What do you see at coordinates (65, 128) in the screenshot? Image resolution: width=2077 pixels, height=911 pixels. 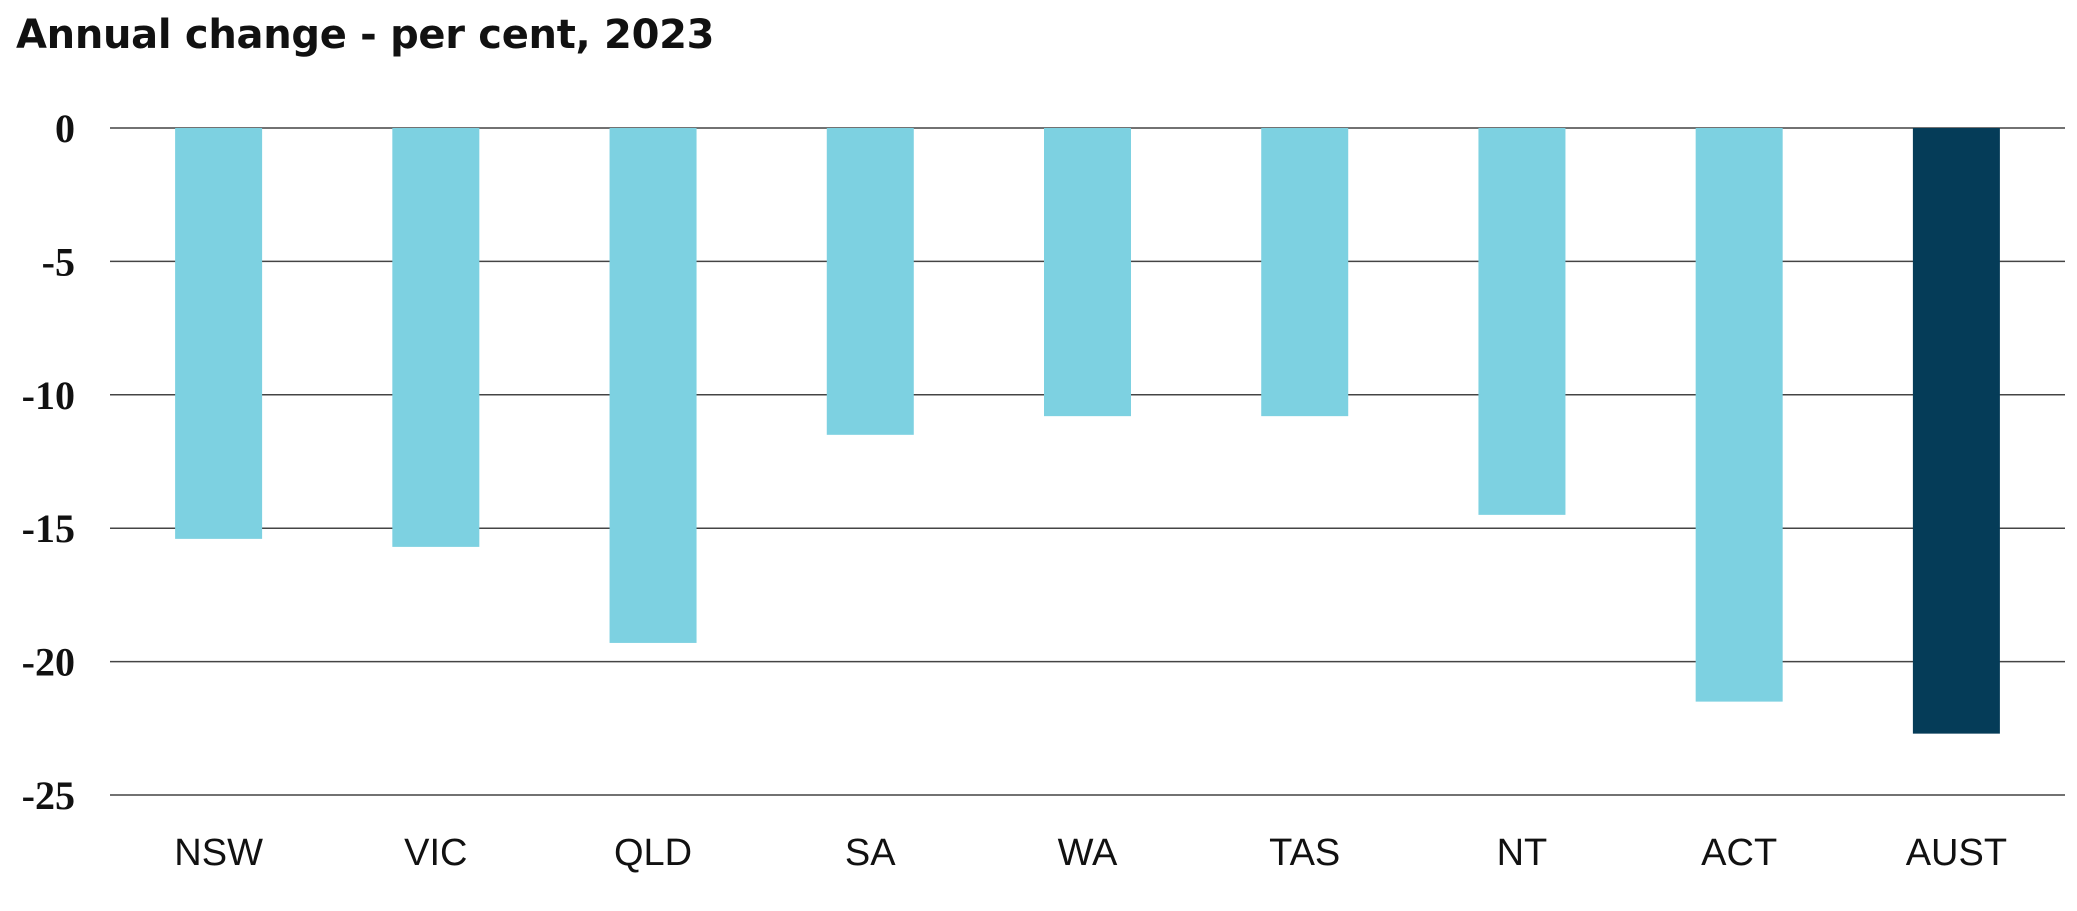 I see `y-tick-label: 0` at bounding box center [65, 128].